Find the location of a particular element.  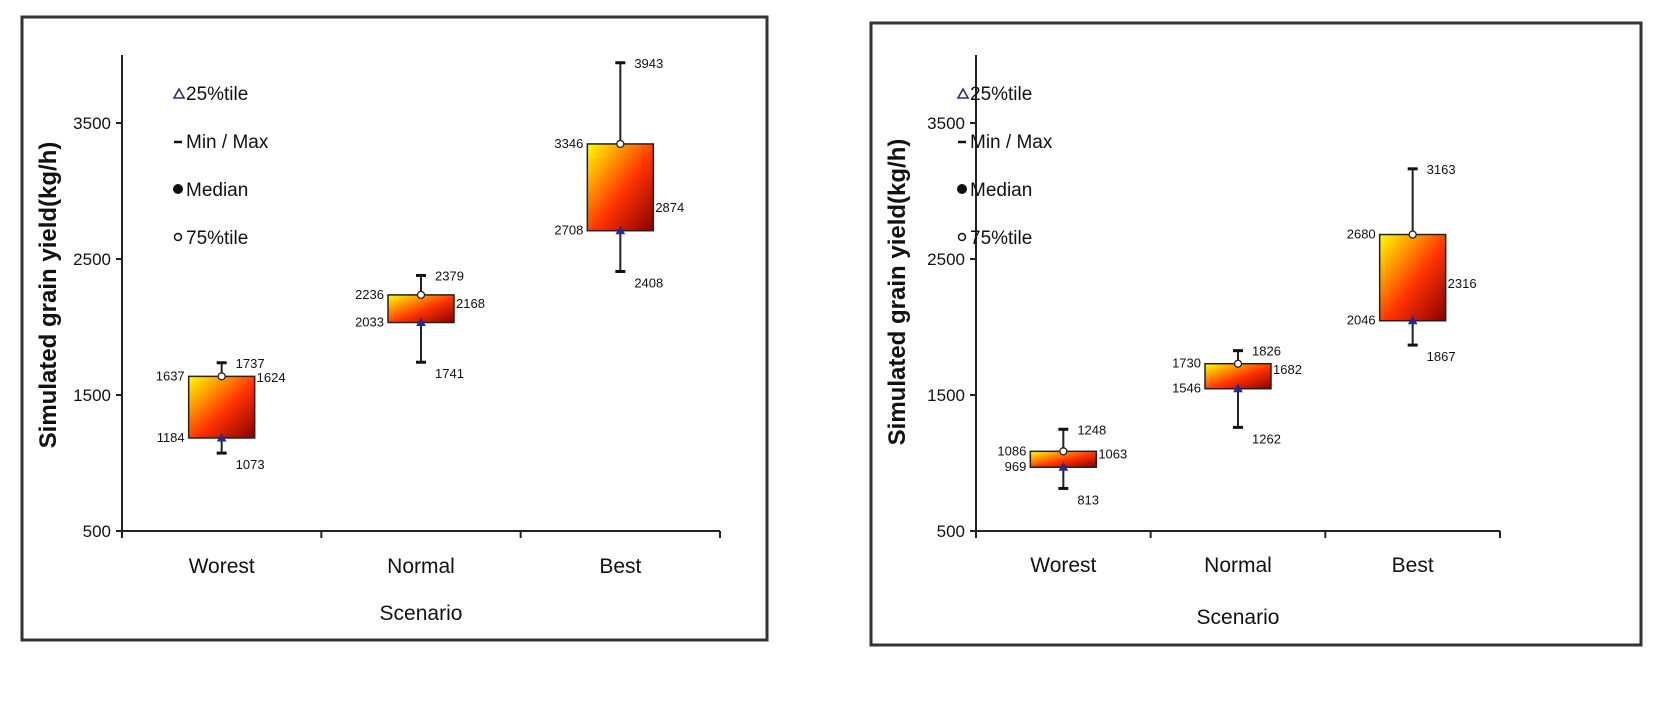

q3-value-label: 2680 is located at coordinates (1361, 234).